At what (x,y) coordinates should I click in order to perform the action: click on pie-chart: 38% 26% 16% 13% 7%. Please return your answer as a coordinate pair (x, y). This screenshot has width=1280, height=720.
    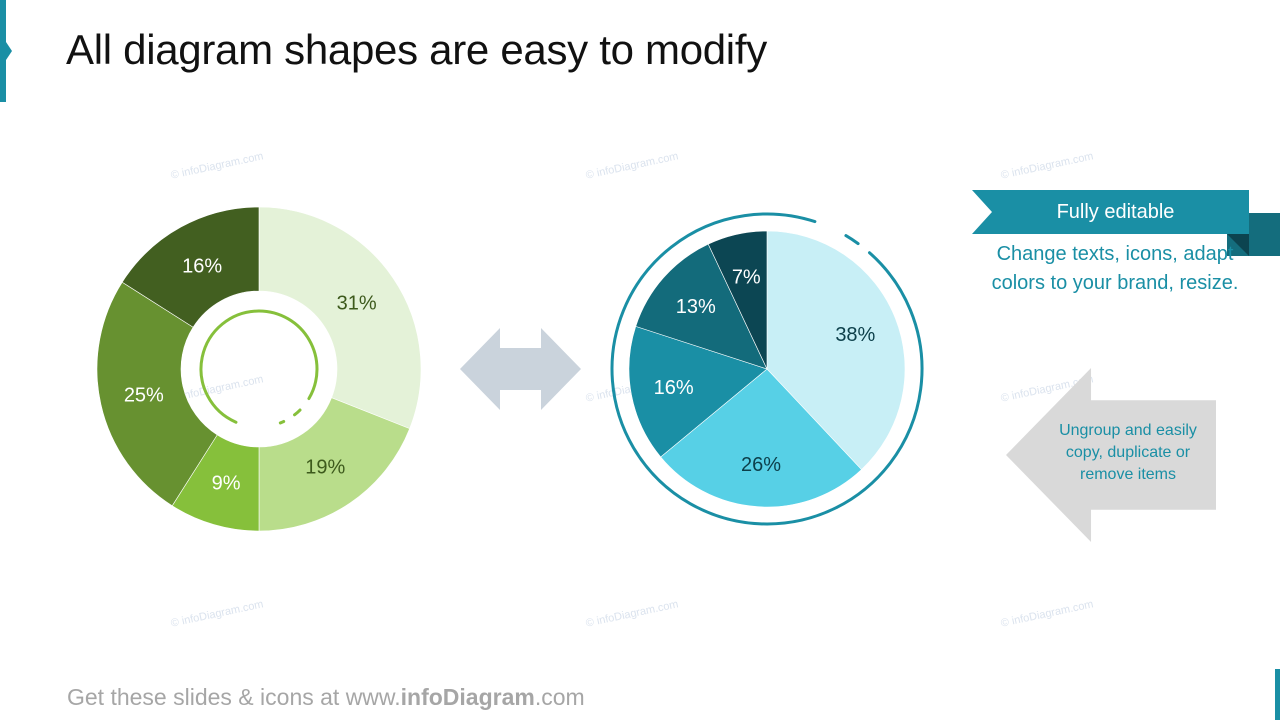
    Looking at the image, I should click on (767, 369).